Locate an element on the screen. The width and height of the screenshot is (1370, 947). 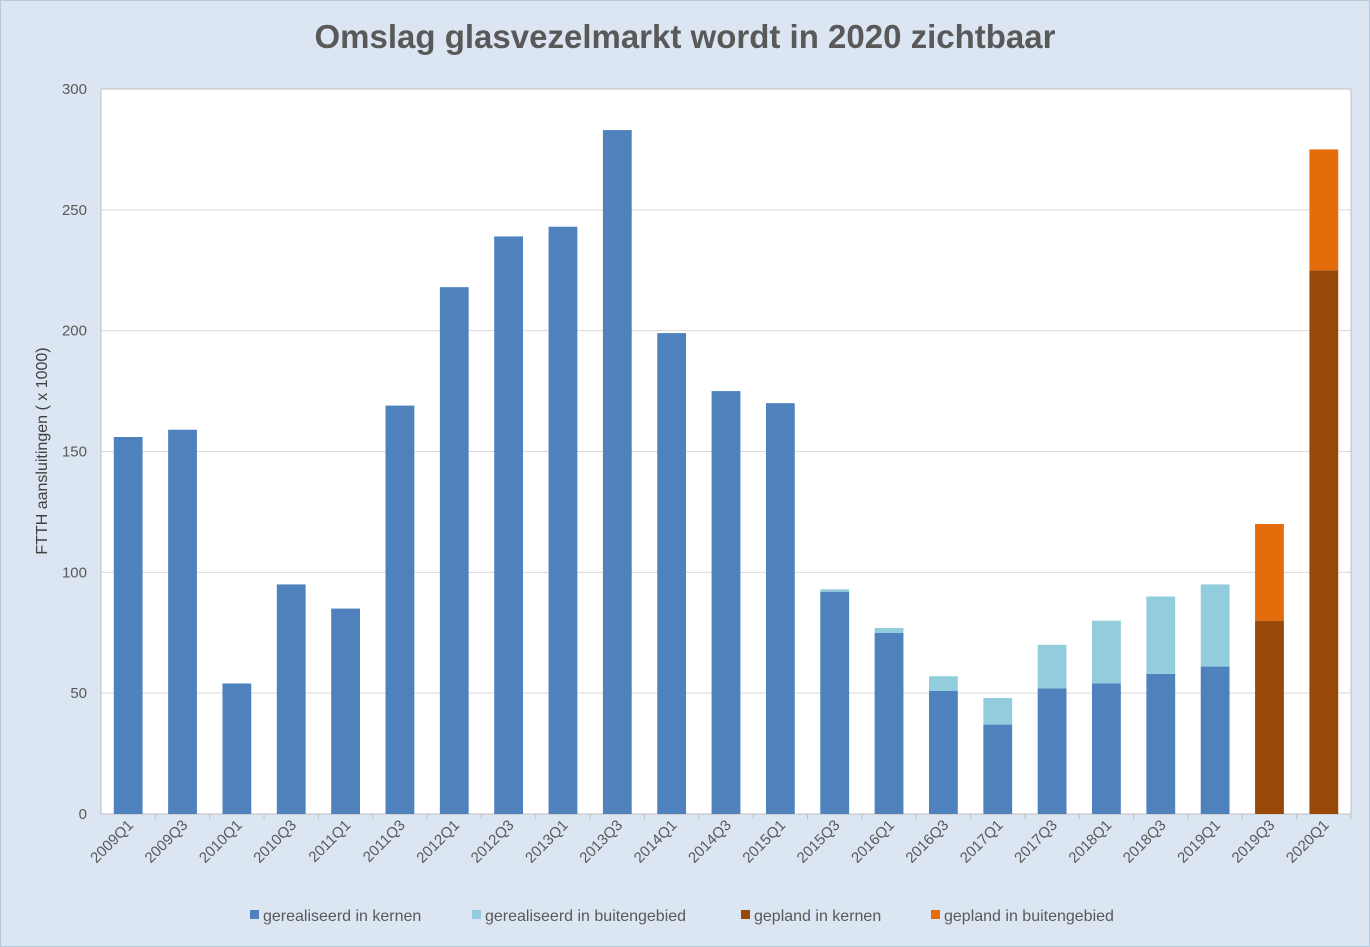
y-tick-label: 250 is located at coordinates (74, 210).